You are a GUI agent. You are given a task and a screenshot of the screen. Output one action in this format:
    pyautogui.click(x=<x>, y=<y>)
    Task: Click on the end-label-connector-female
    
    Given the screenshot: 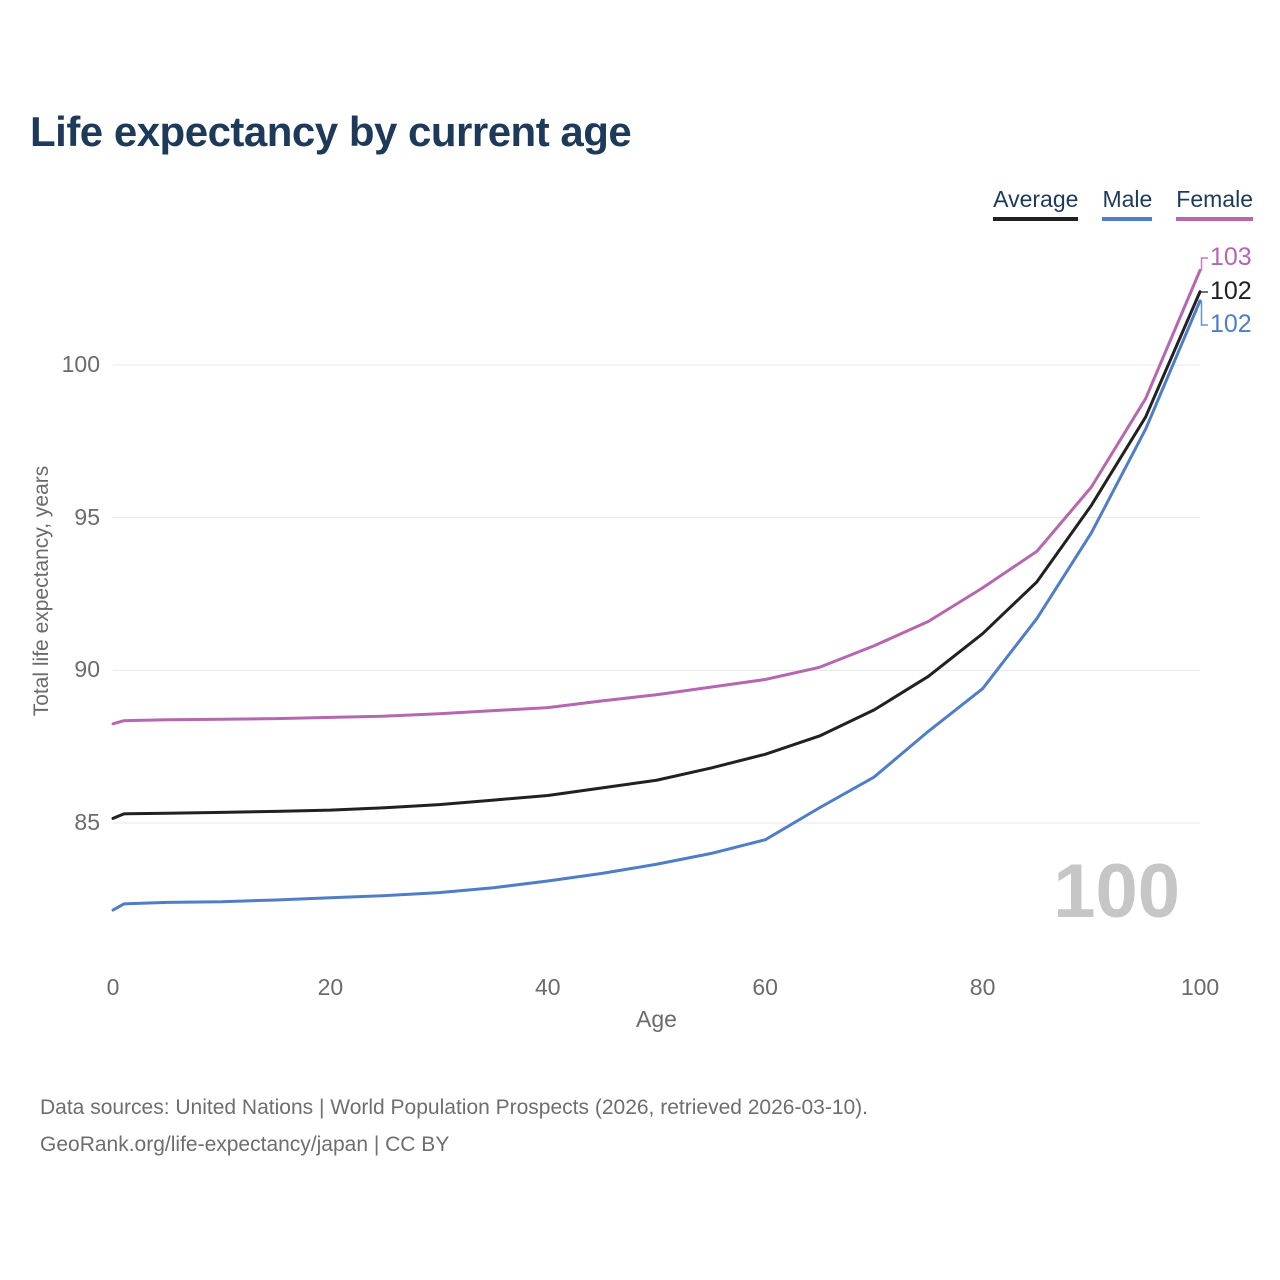 What is the action you would take?
    pyautogui.click(x=1204, y=264)
    